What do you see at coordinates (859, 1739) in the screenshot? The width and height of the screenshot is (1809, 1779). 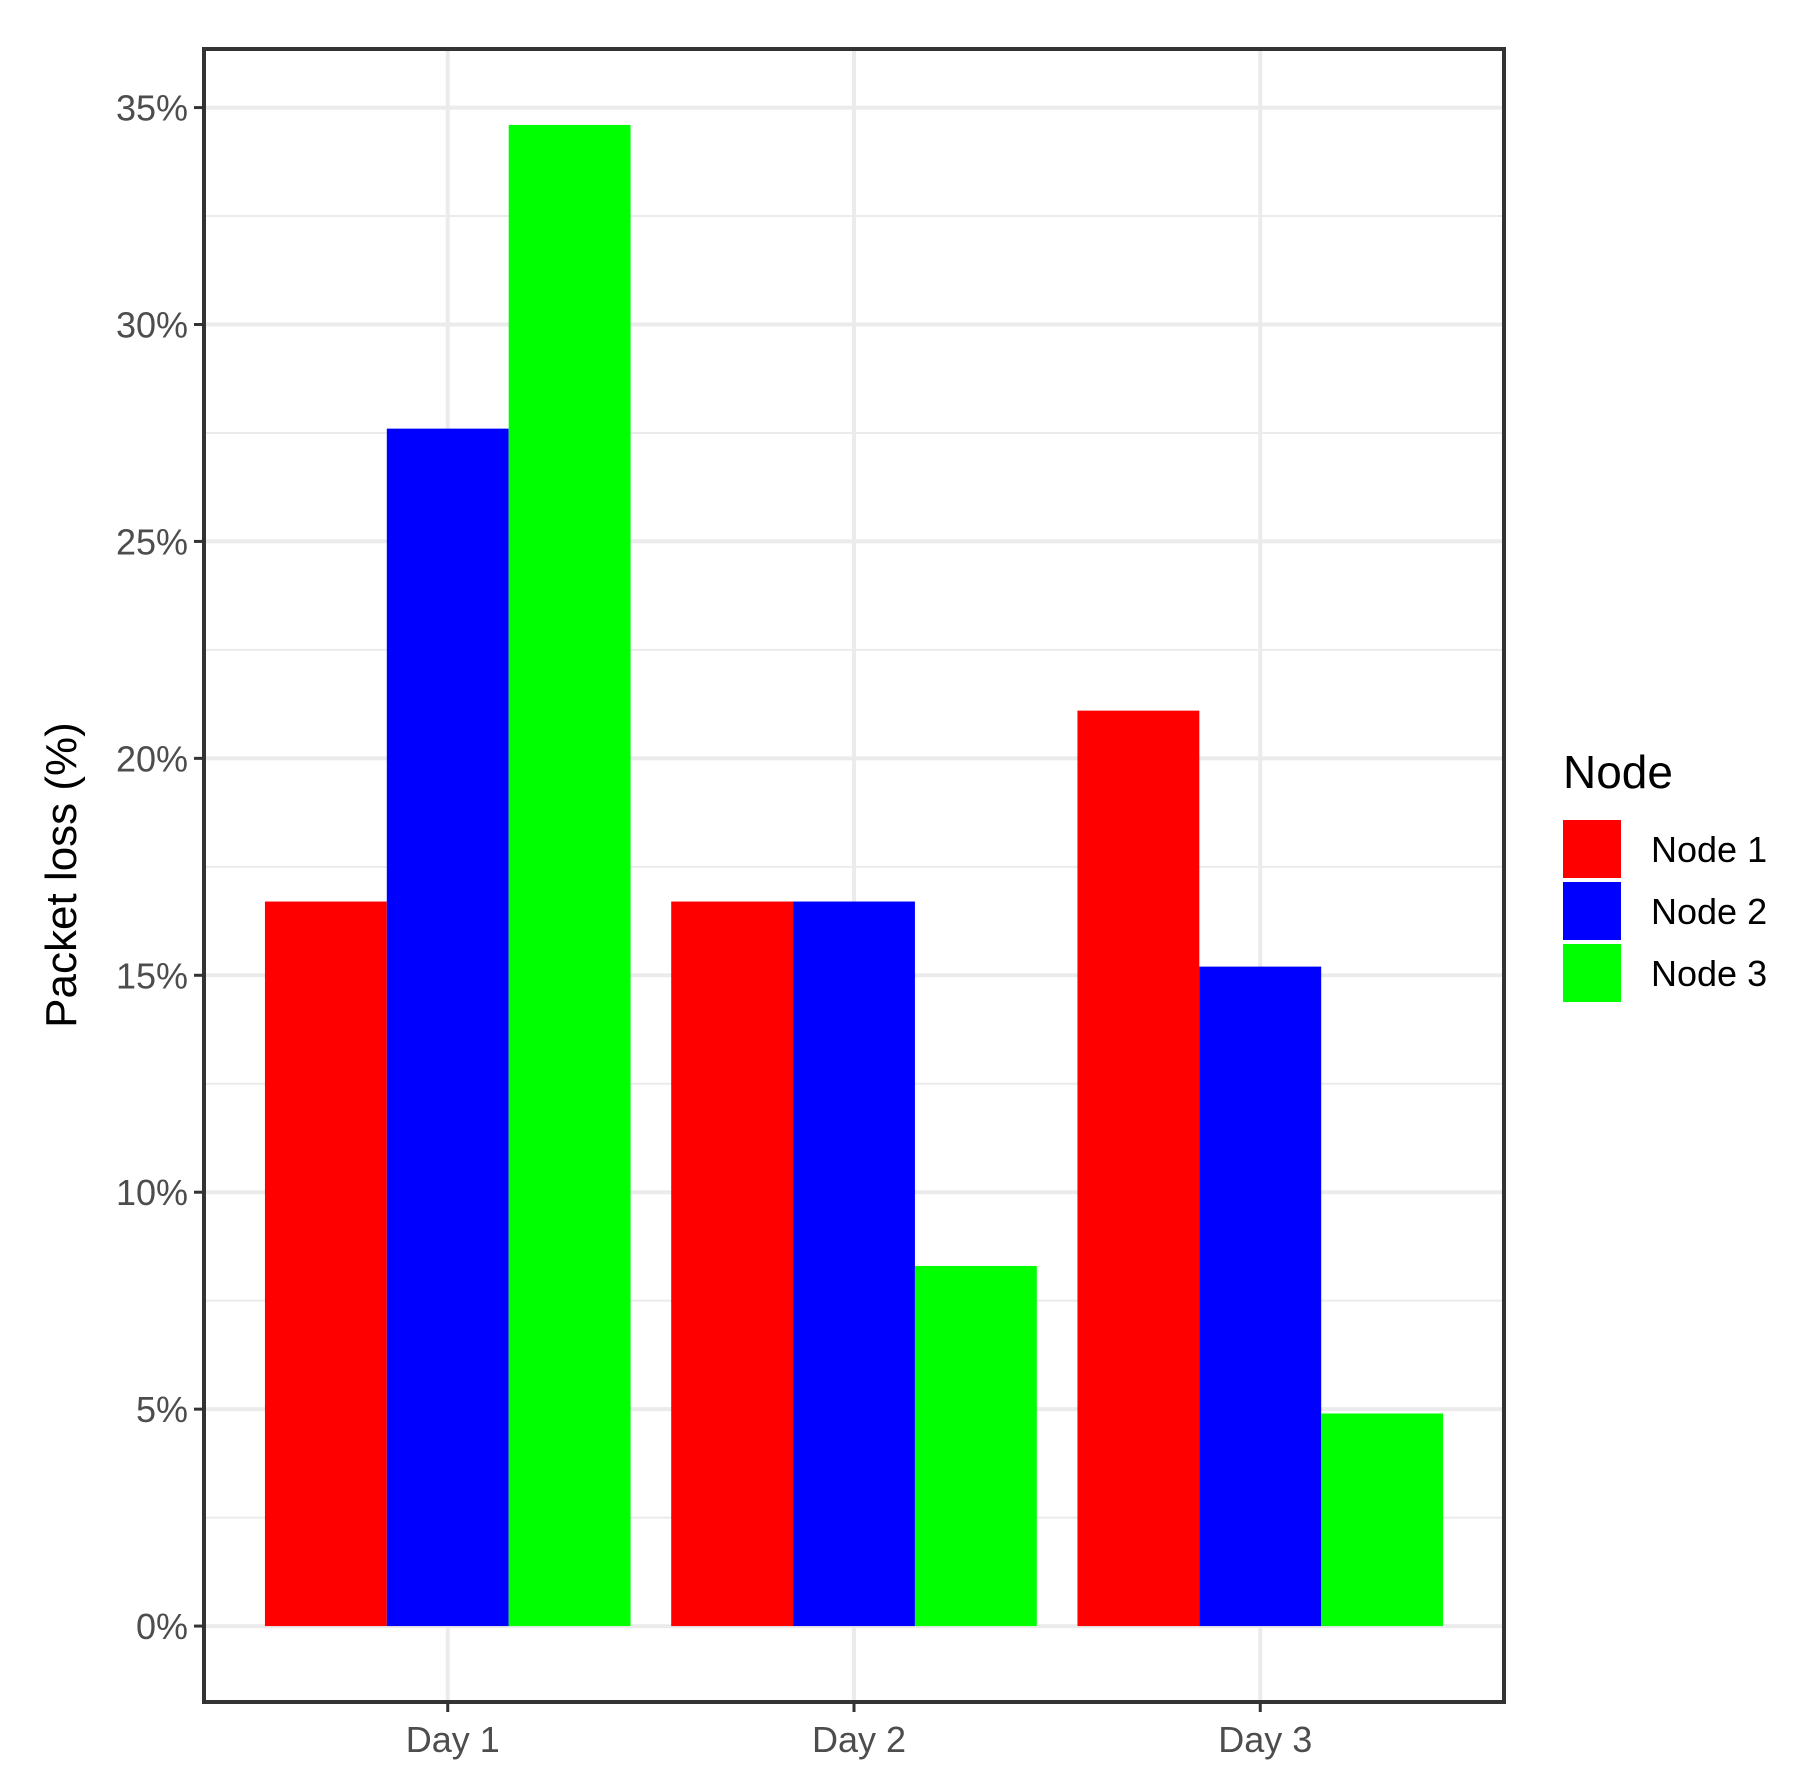 I see `x-tick-label: Day 2` at bounding box center [859, 1739].